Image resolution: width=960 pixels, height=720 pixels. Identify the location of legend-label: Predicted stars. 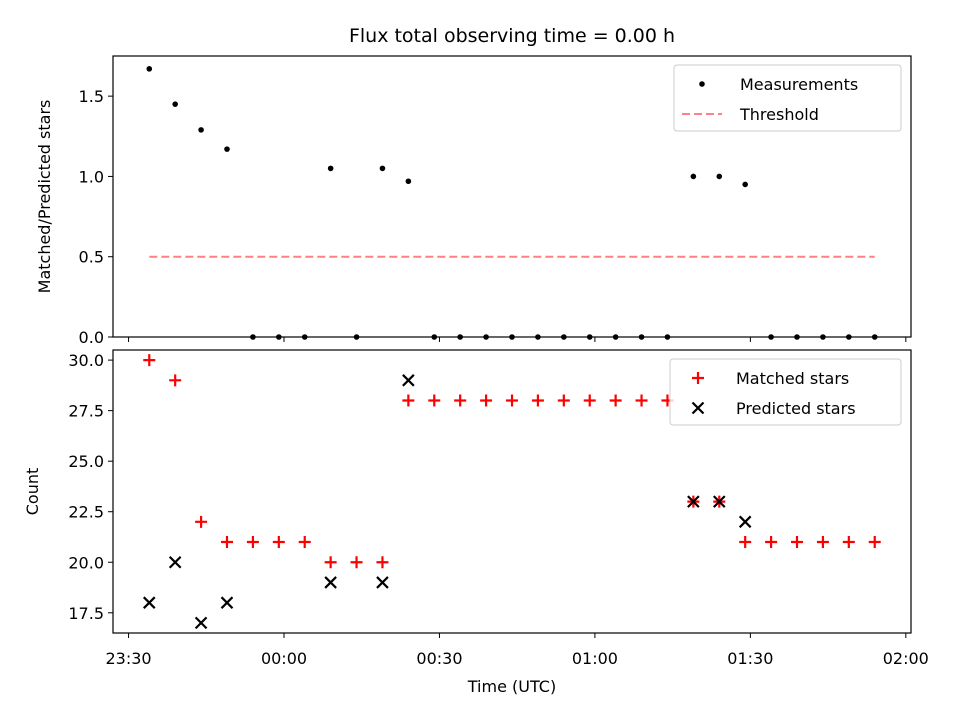
(796, 408).